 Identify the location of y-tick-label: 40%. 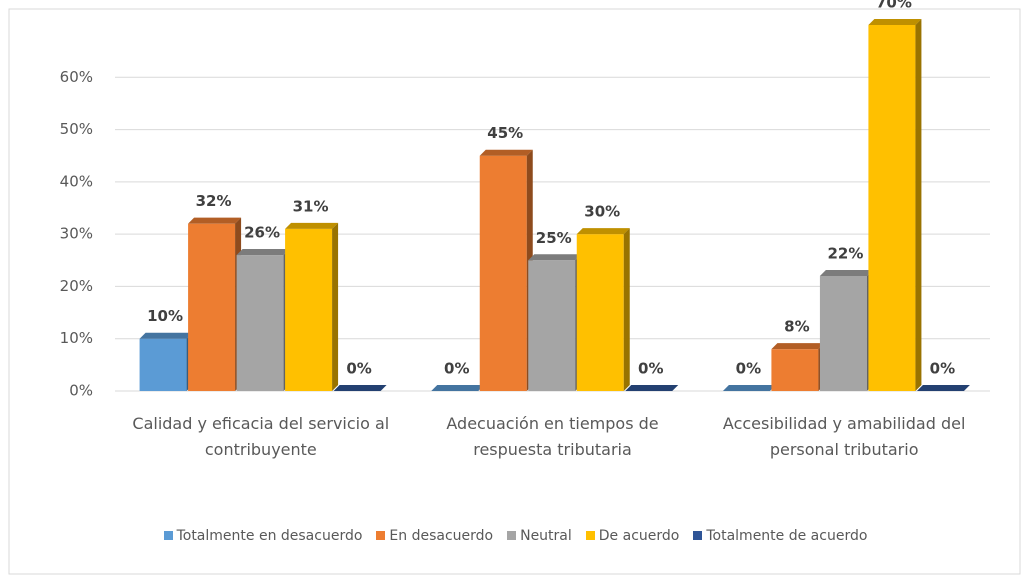
(76, 181).